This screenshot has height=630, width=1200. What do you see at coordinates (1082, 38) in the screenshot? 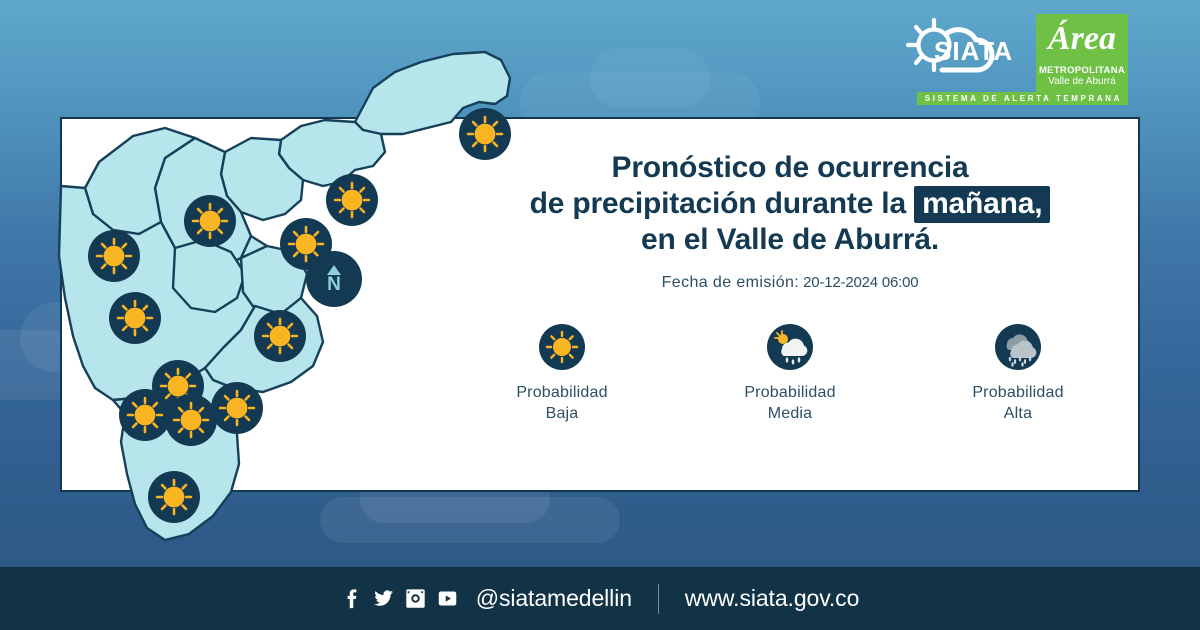
I see `area-script-label: Área` at bounding box center [1082, 38].